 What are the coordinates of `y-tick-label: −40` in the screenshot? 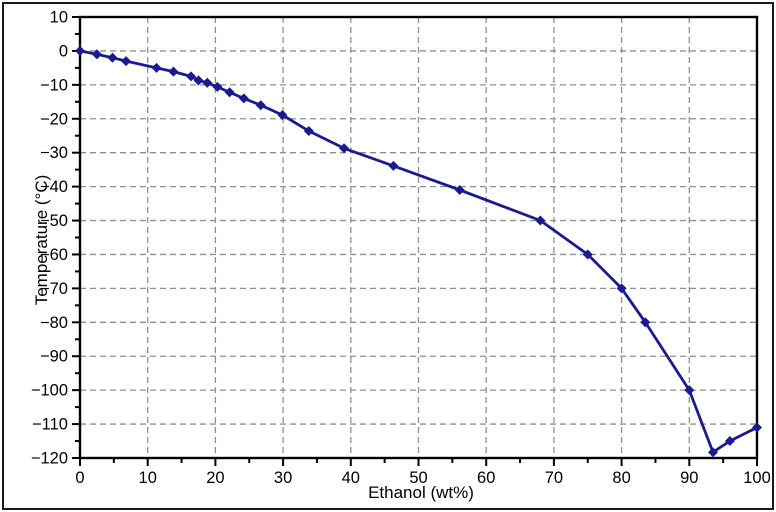 It's located at (54, 187).